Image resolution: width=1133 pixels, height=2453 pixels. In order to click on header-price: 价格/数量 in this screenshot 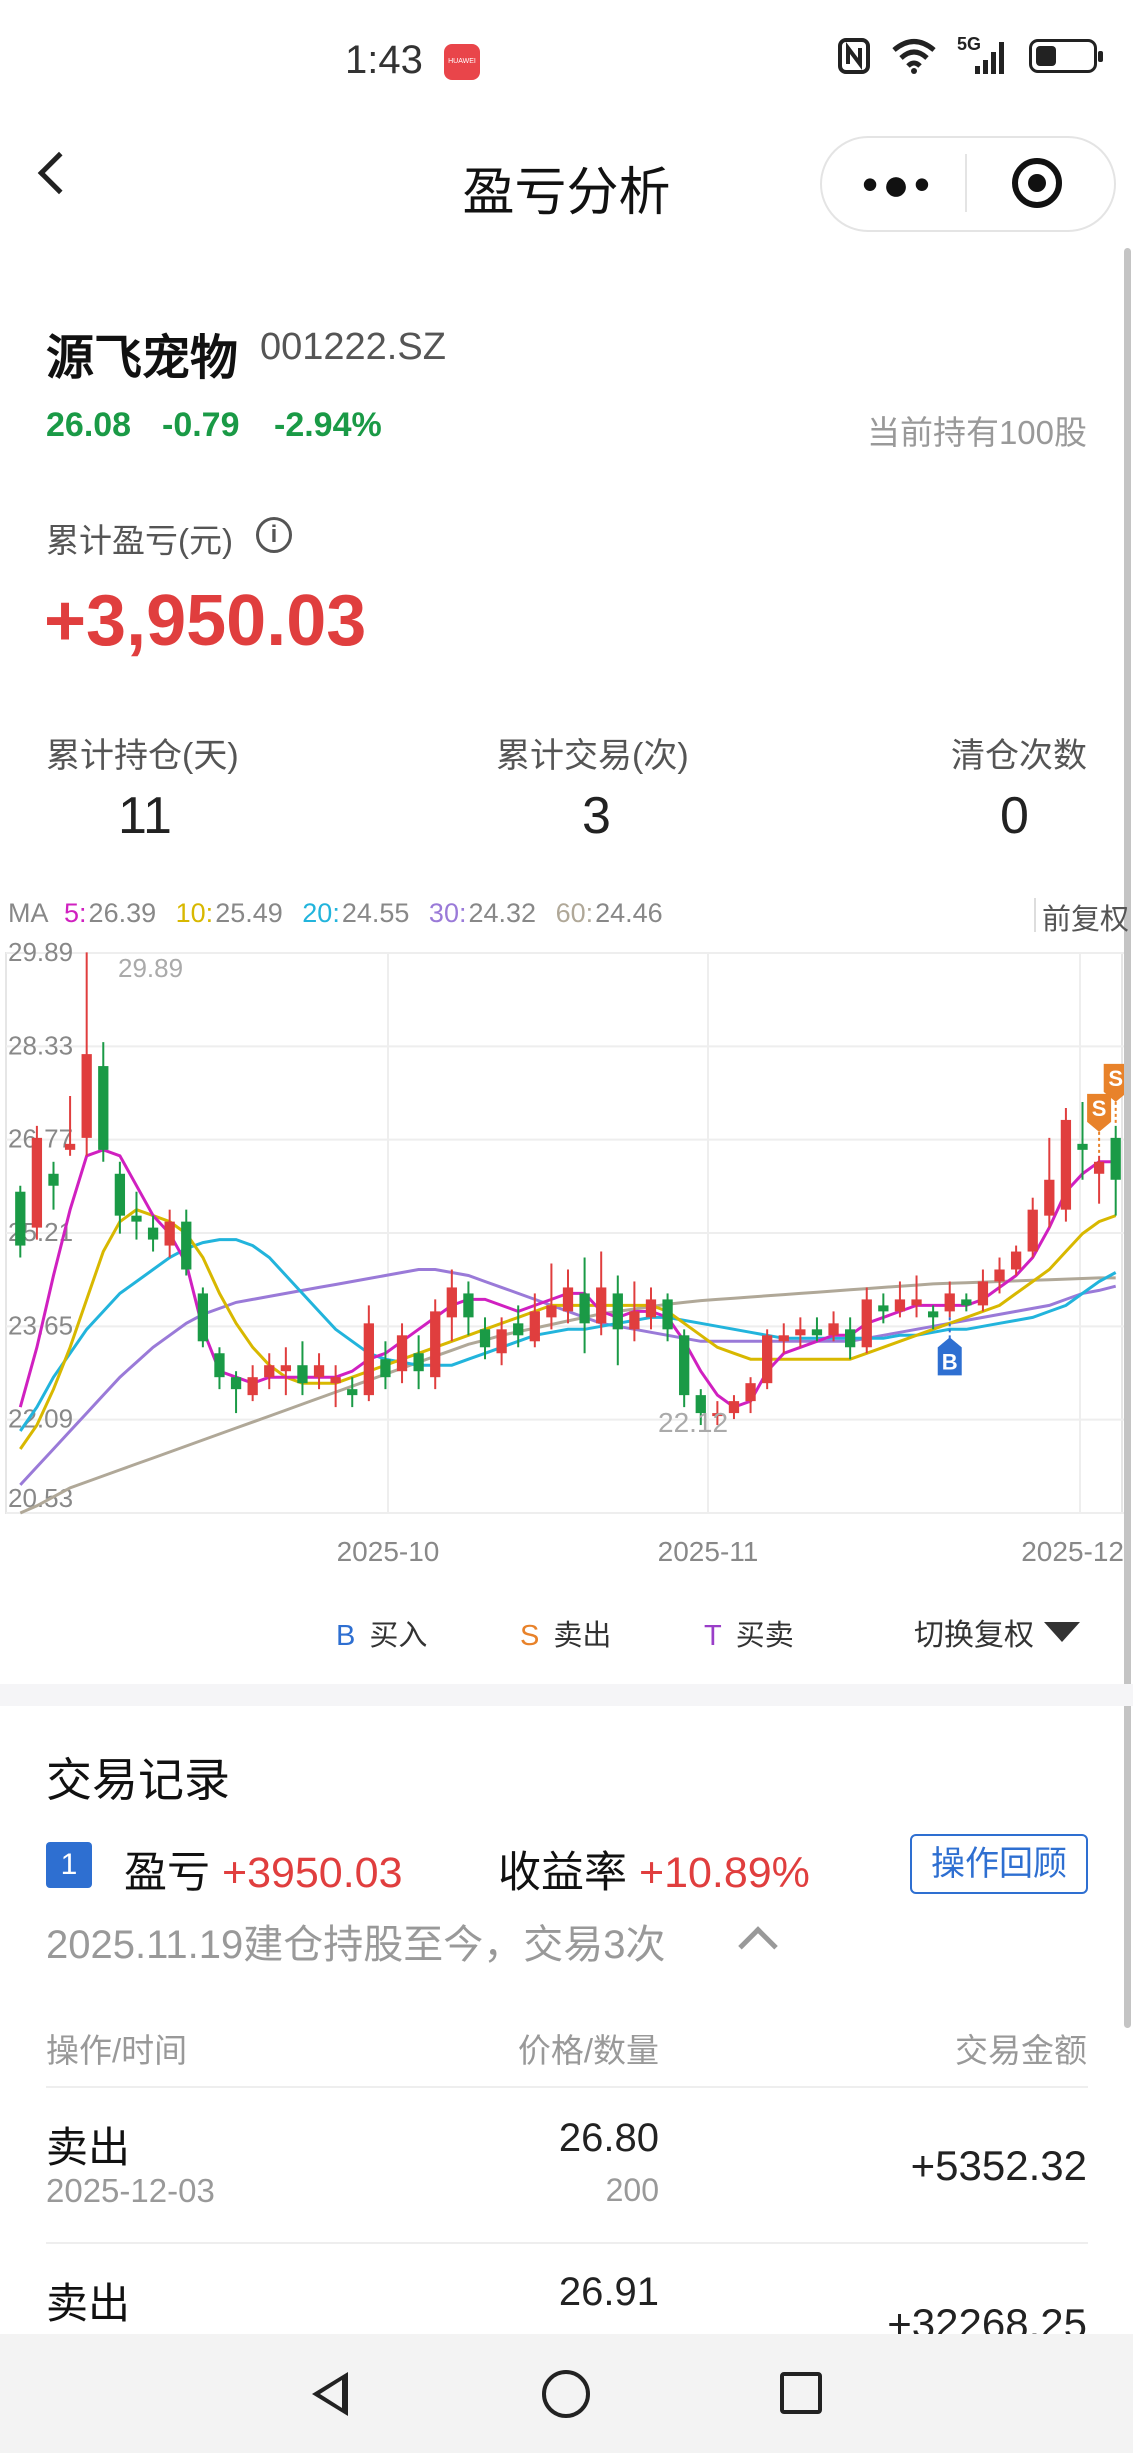, I will do `click(588, 2050)`.